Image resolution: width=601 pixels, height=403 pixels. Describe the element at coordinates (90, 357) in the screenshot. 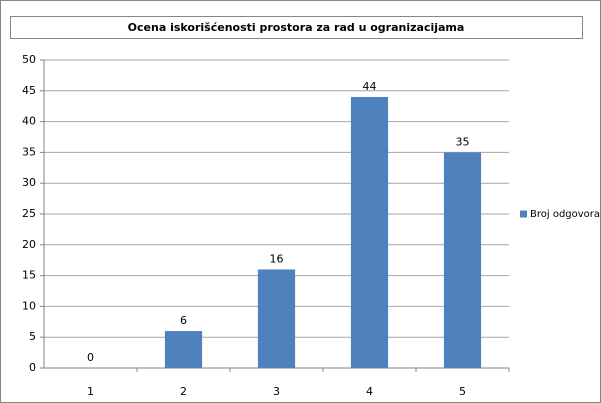

I see `data-label: 0` at that location.